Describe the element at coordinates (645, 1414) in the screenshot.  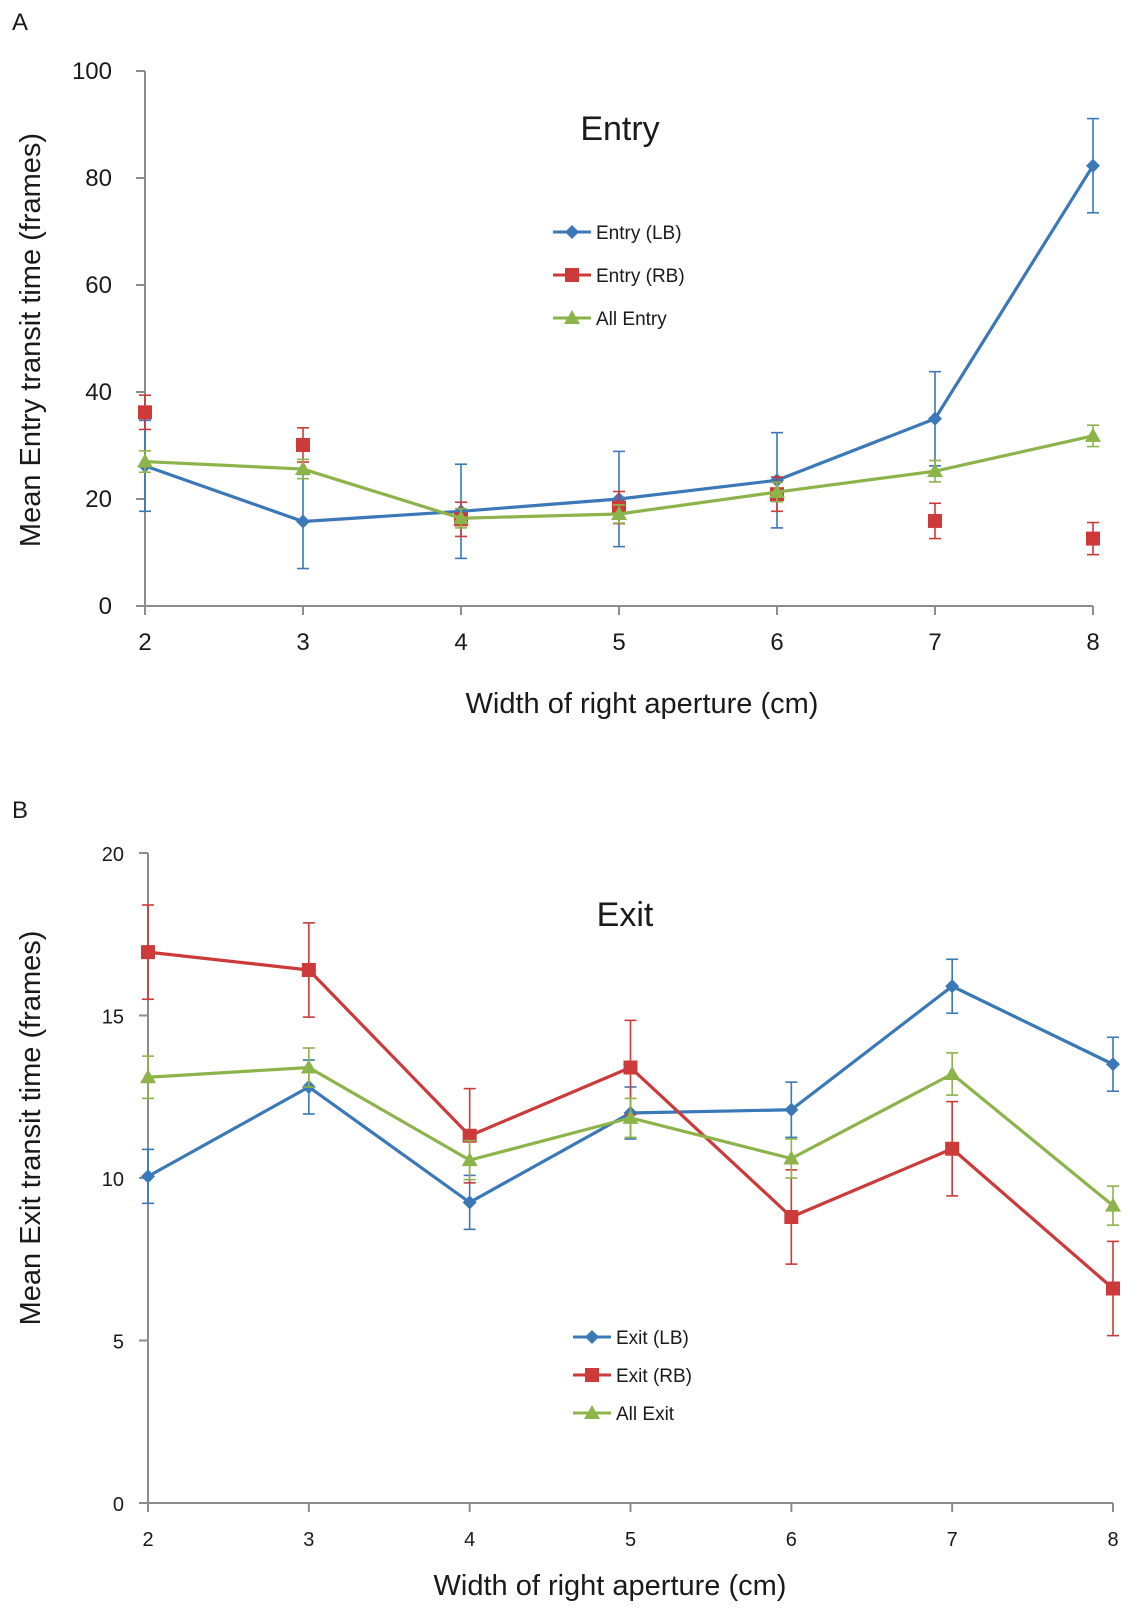
I see `legend-label: All Exit` at that location.